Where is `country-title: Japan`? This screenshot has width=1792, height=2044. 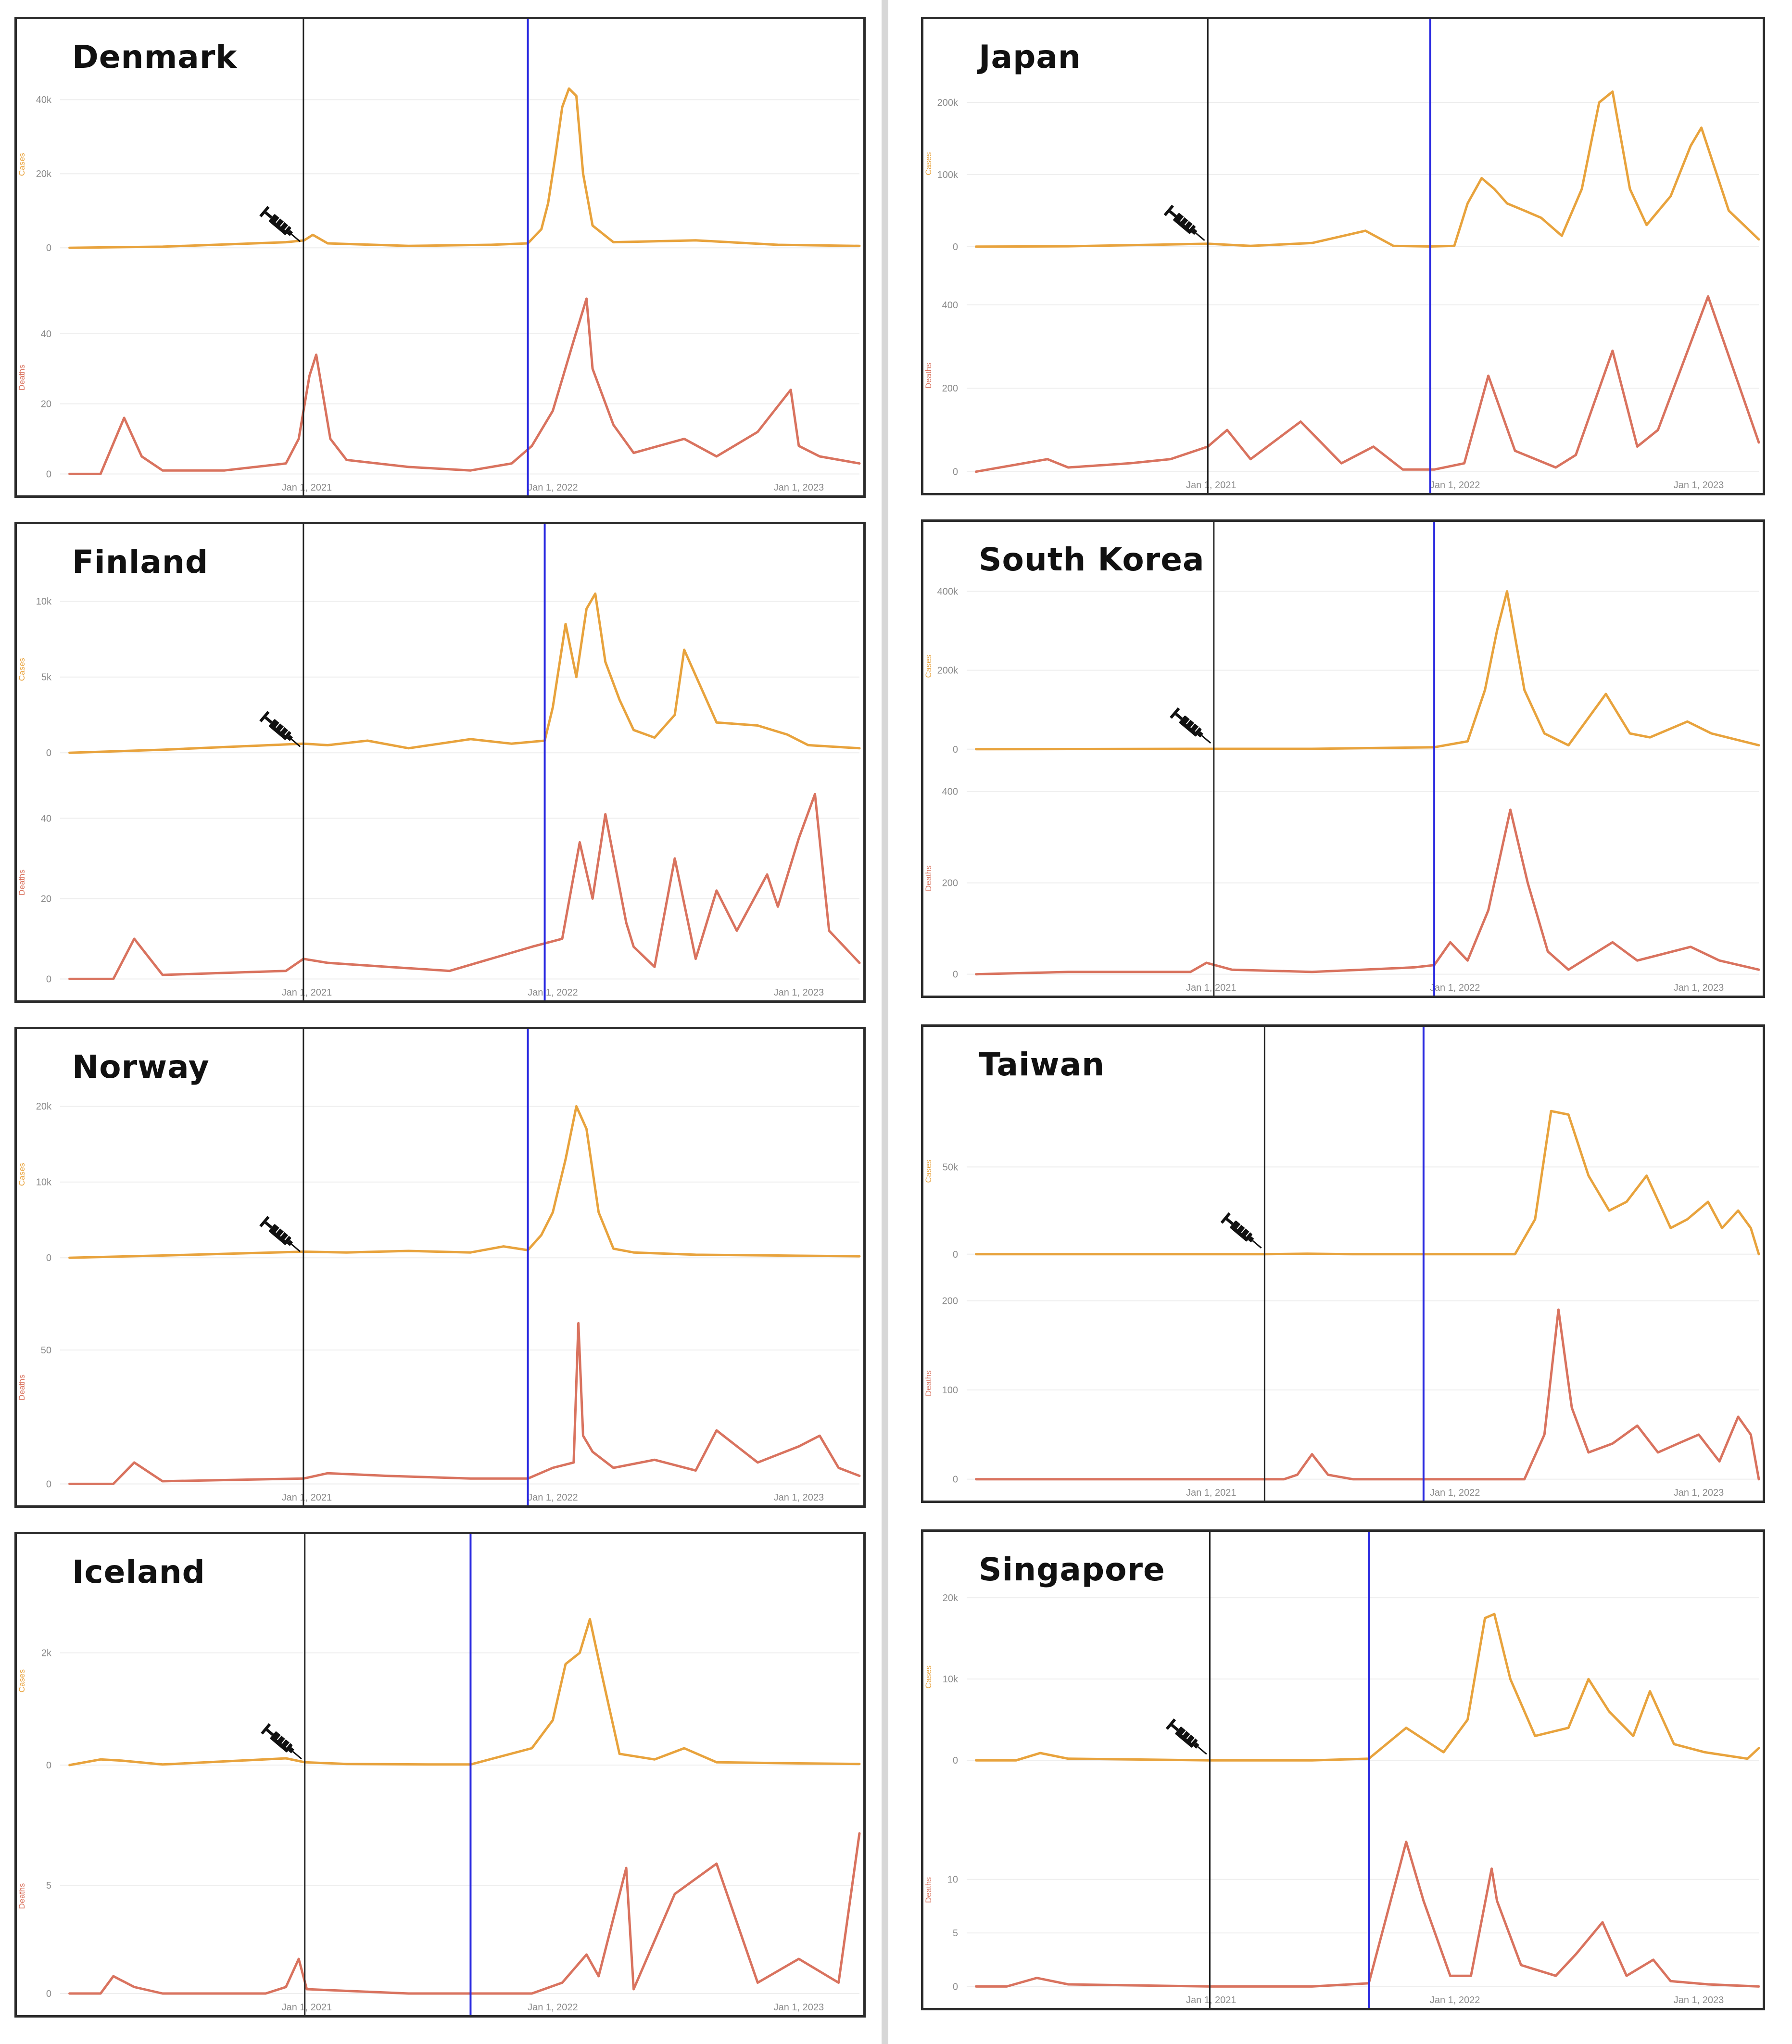
country-title: Japan is located at coordinates (1030, 57).